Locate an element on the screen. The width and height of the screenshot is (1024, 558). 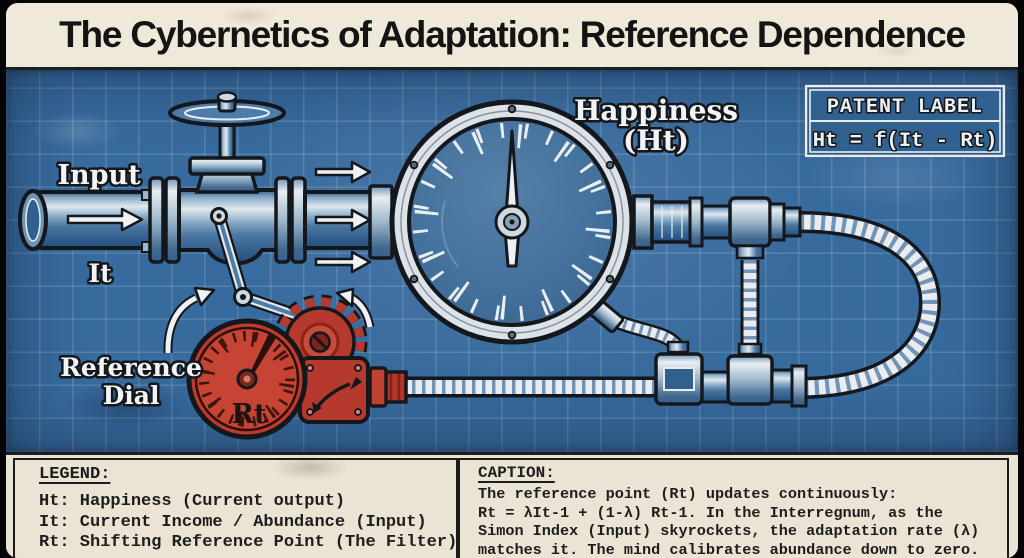
update-arrow-icon is located at coordinates (333, 395).